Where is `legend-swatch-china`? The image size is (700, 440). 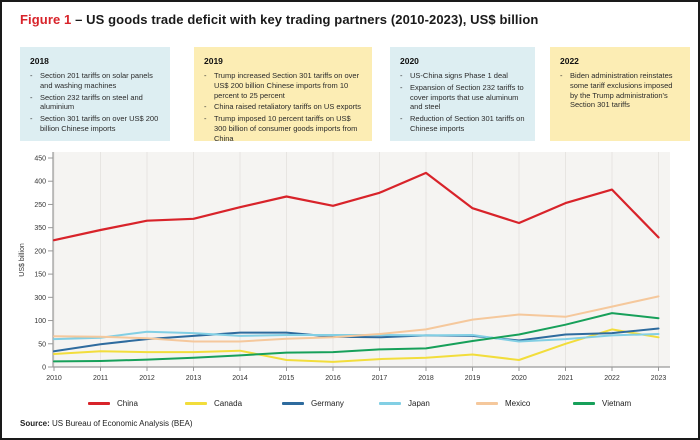 legend-swatch-china is located at coordinates (99, 403).